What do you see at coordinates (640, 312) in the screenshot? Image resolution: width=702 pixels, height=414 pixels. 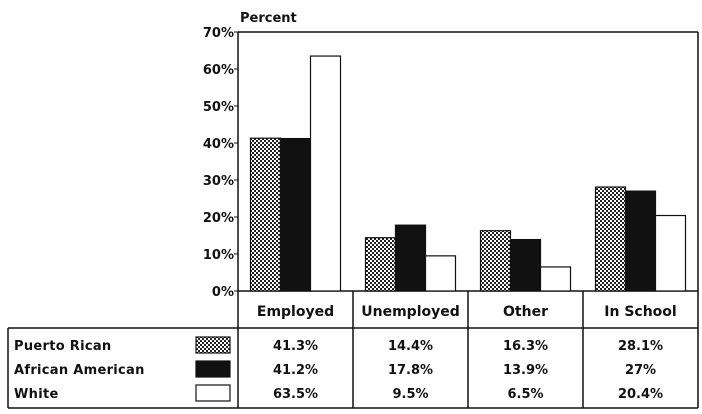 I see `category-label: In School` at bounding box center [640, 312].